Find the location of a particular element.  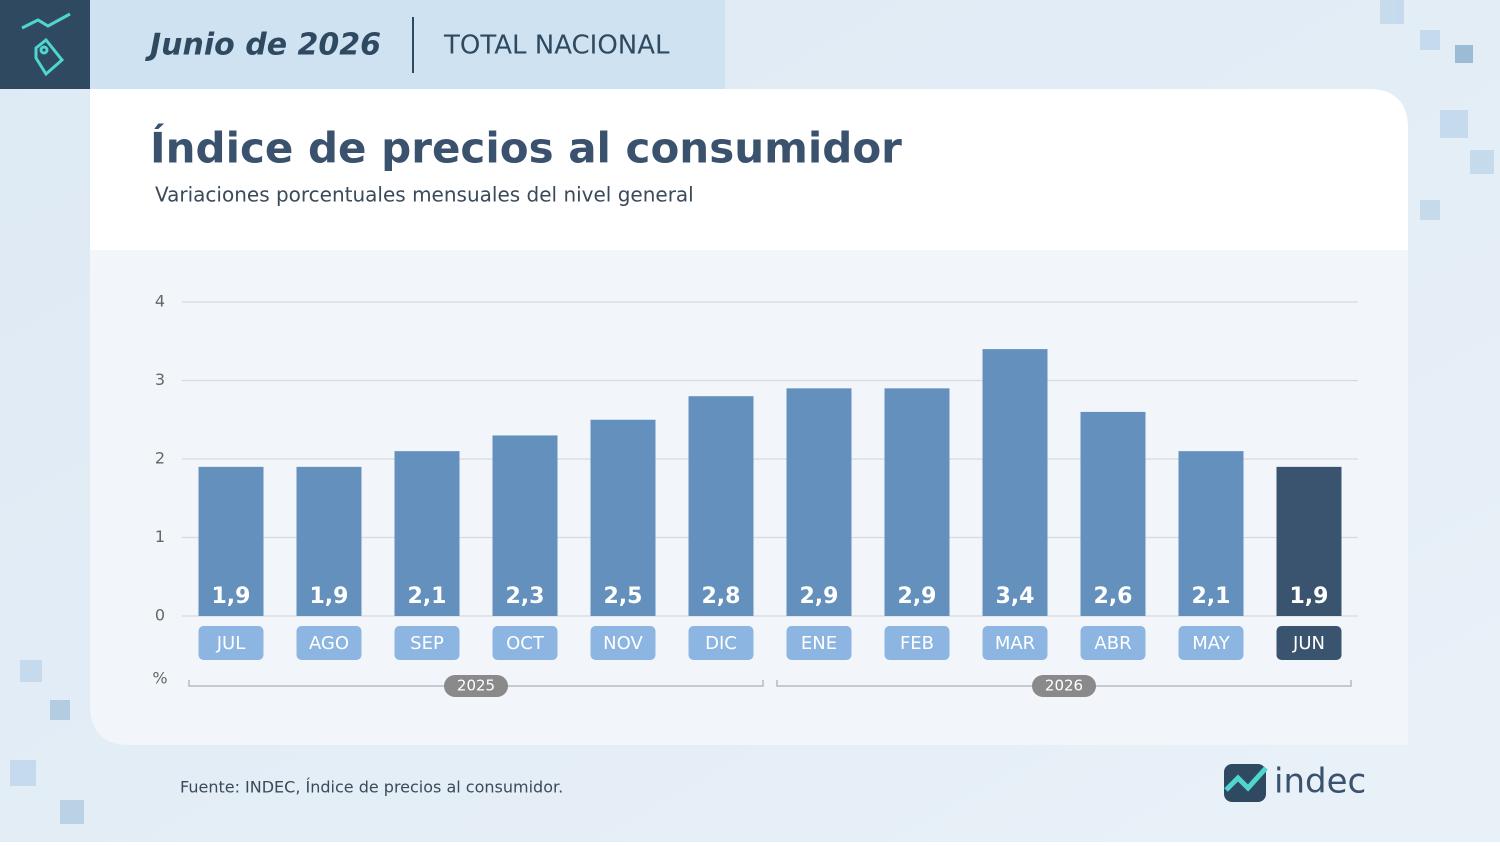

x-tick-label: ABR is located at coordinates (1112, 643).